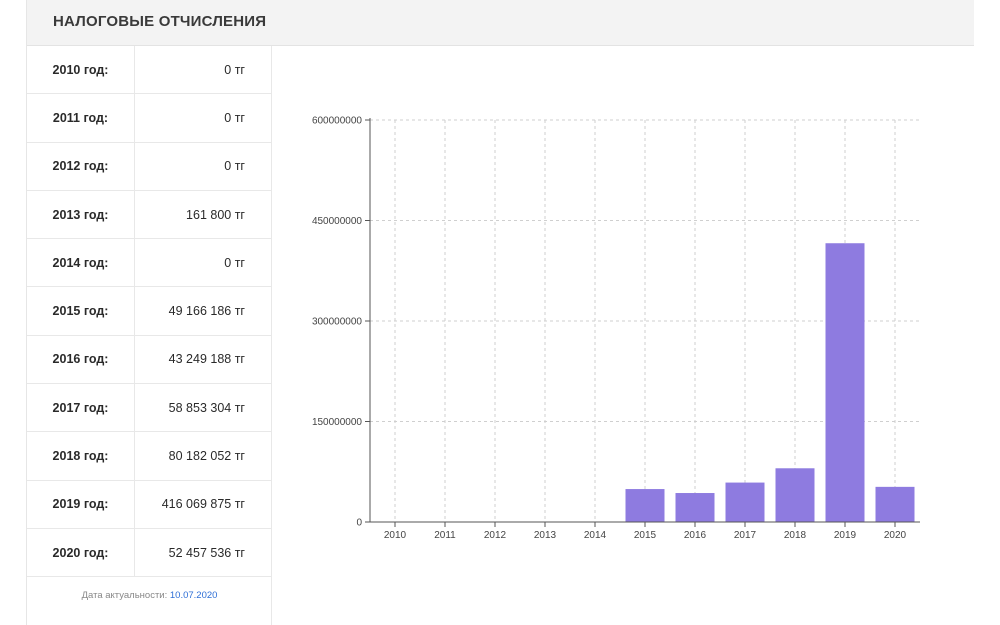 The image size is (1000, 625). What do you see at coordinates (337, 422) in the screenshot?
I see `y-tick-label: 150000000` at bounding box center [337, 422].